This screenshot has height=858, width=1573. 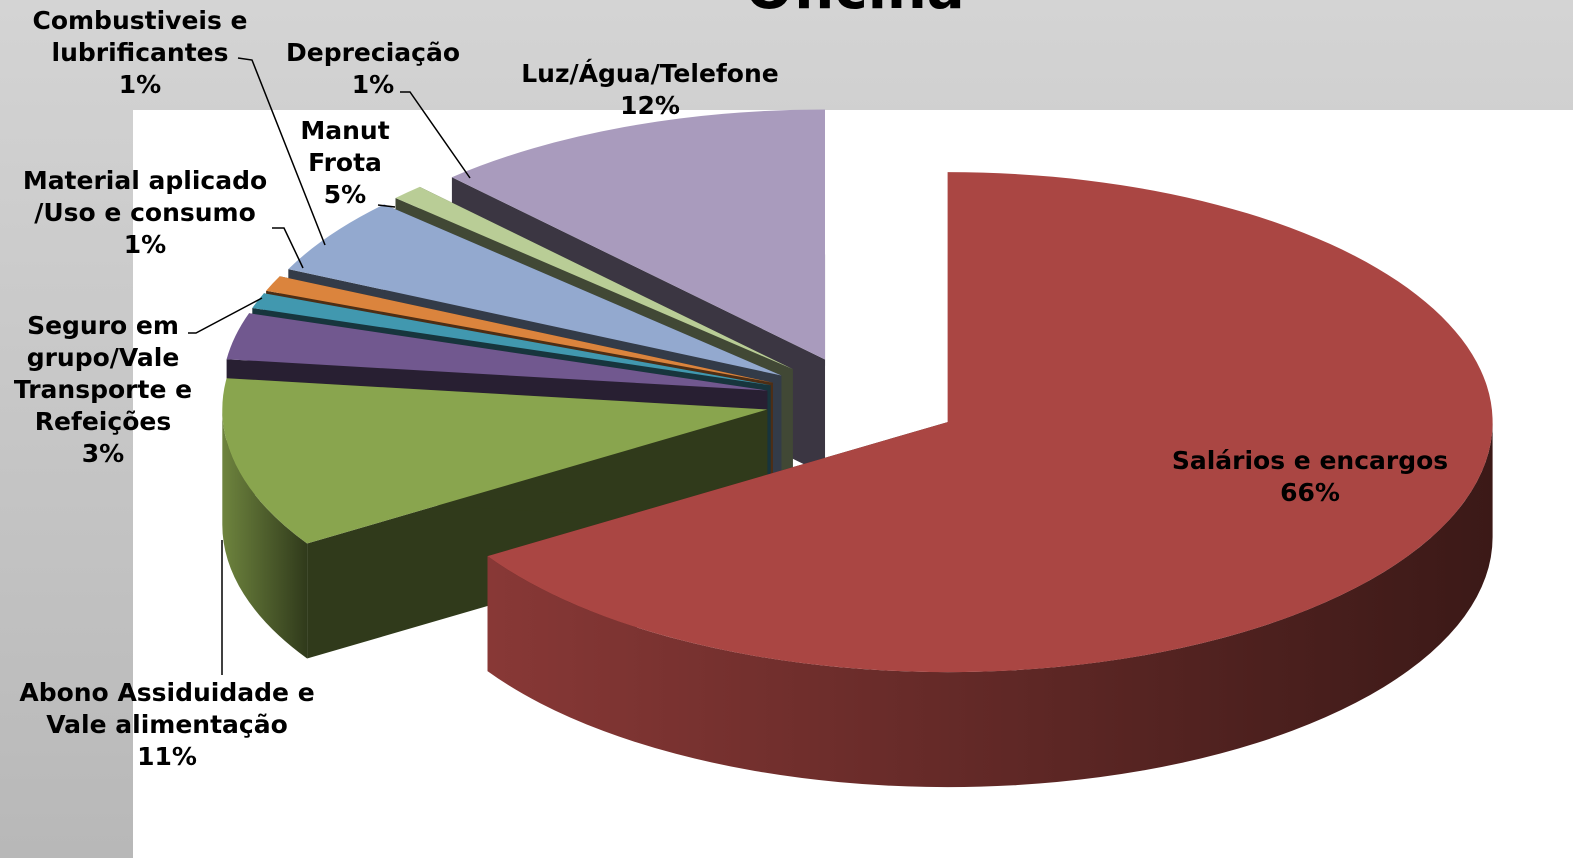 What do you see at coordinates (854, 11) in the screenshot?
I see `chart-title: Oficina` at bounding box center [854, 11].